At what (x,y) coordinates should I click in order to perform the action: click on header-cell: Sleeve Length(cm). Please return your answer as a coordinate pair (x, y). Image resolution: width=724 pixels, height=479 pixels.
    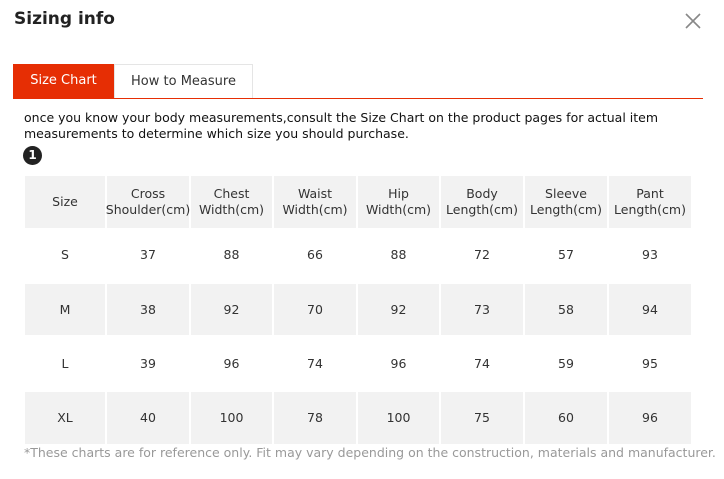
    Looking at the image, I should click on (566, 202).